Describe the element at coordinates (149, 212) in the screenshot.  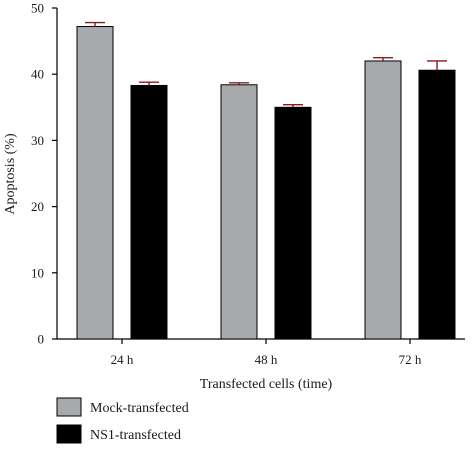
I see `bar-ns1-24h` at that location.